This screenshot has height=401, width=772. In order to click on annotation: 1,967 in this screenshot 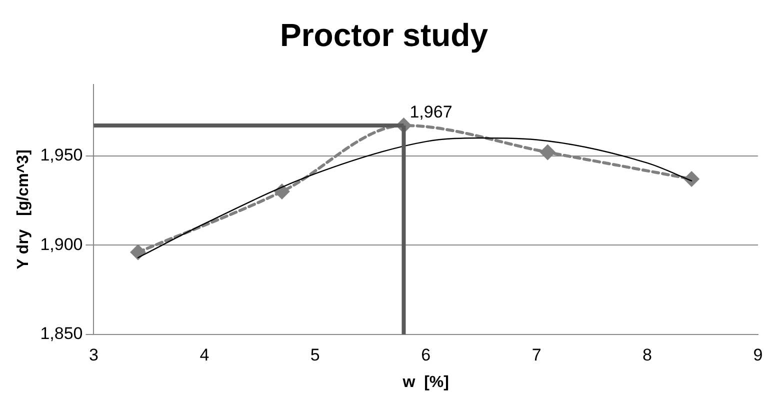, I will do `click(431, 112)`.